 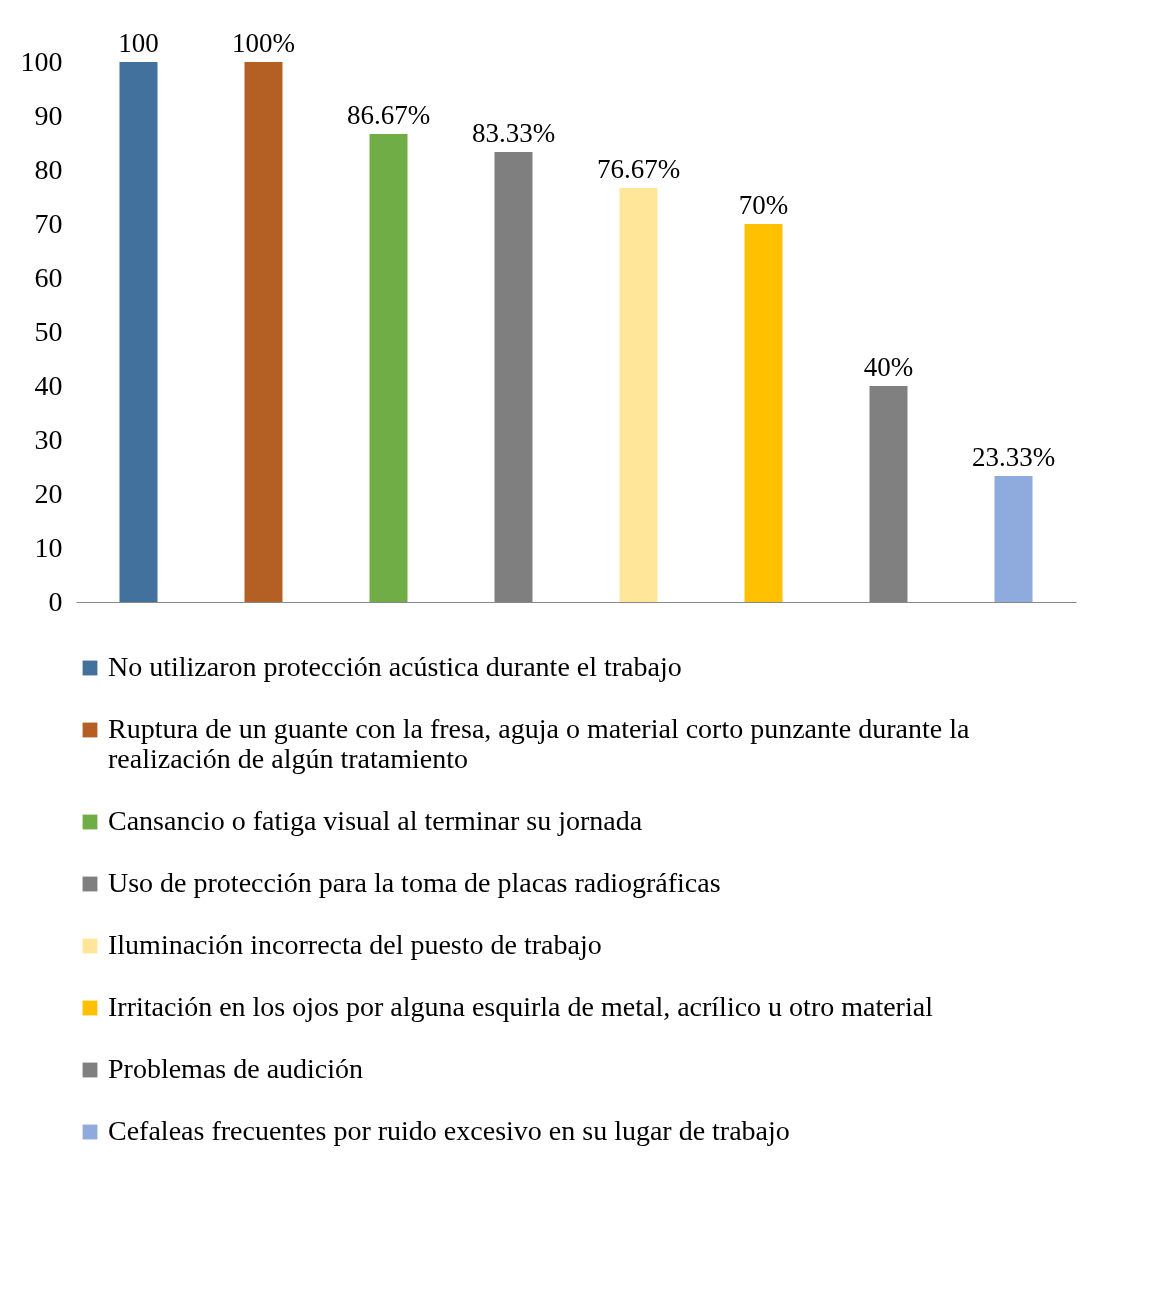 What do you see at coordinates (55, 601) in the screenshot?
I see `y-tick-label: 0` at bounding box center [55, 601].